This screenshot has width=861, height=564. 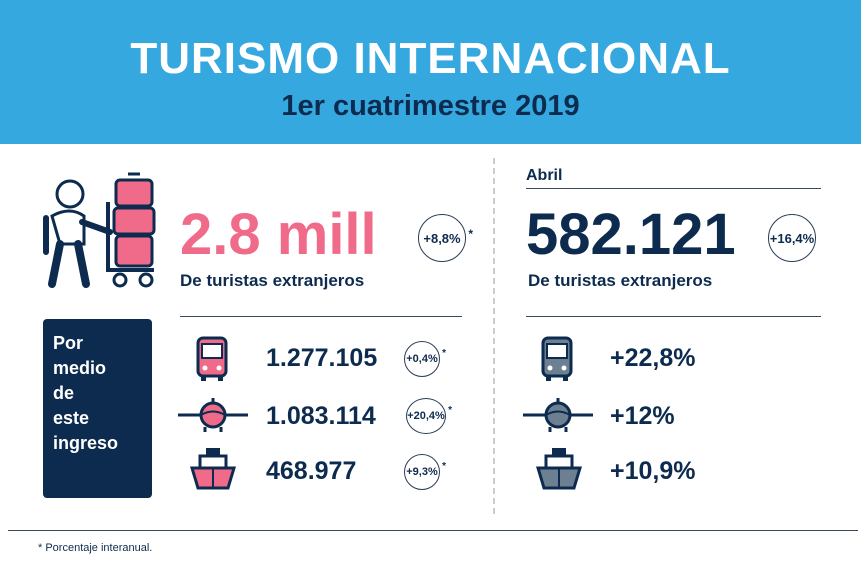 What do you see at coordinates (653, 358) in the screenshot?
I see `right-bus-pct: +22,8%` at bounding box center [653, 358].